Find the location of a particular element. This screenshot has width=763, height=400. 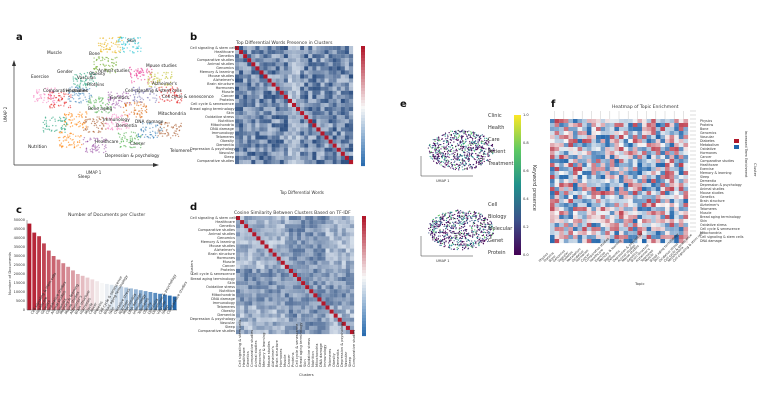

umap-a-cluster-label: Comparative studies is located at coordinates (65, 91).